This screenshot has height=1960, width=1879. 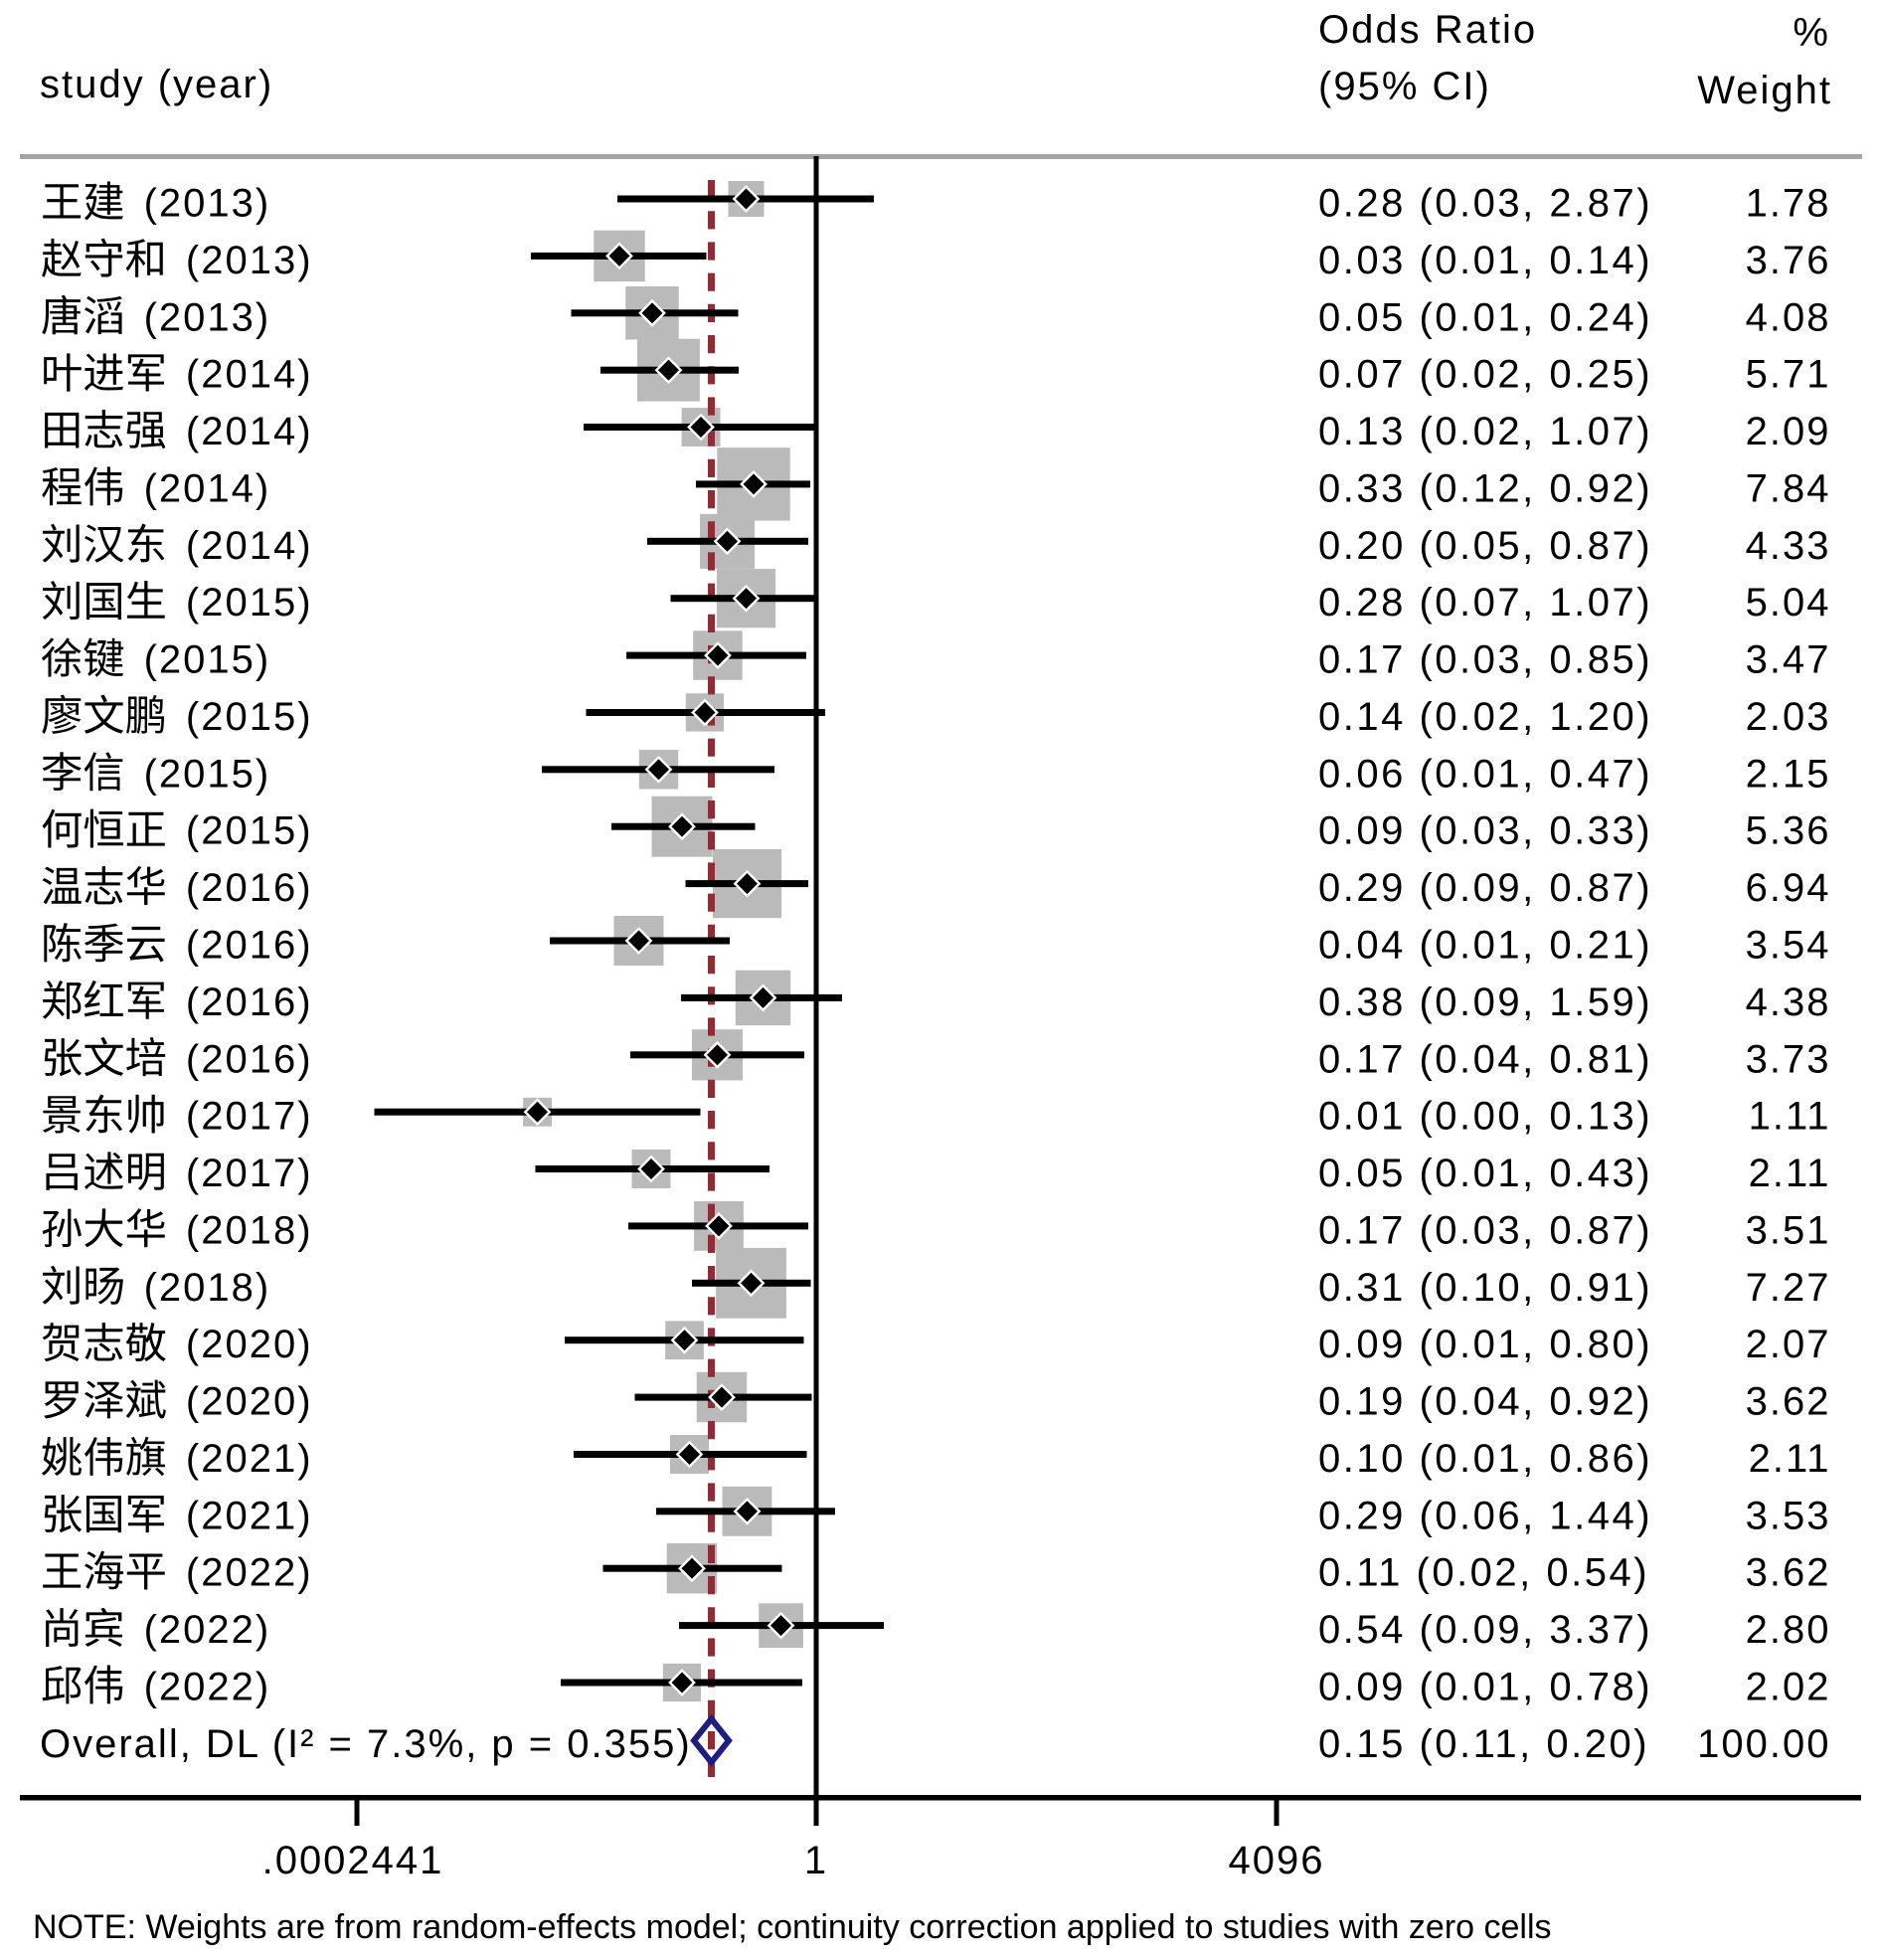 I want to click on svg-text: 2.09, so click(x=1788, y=431).